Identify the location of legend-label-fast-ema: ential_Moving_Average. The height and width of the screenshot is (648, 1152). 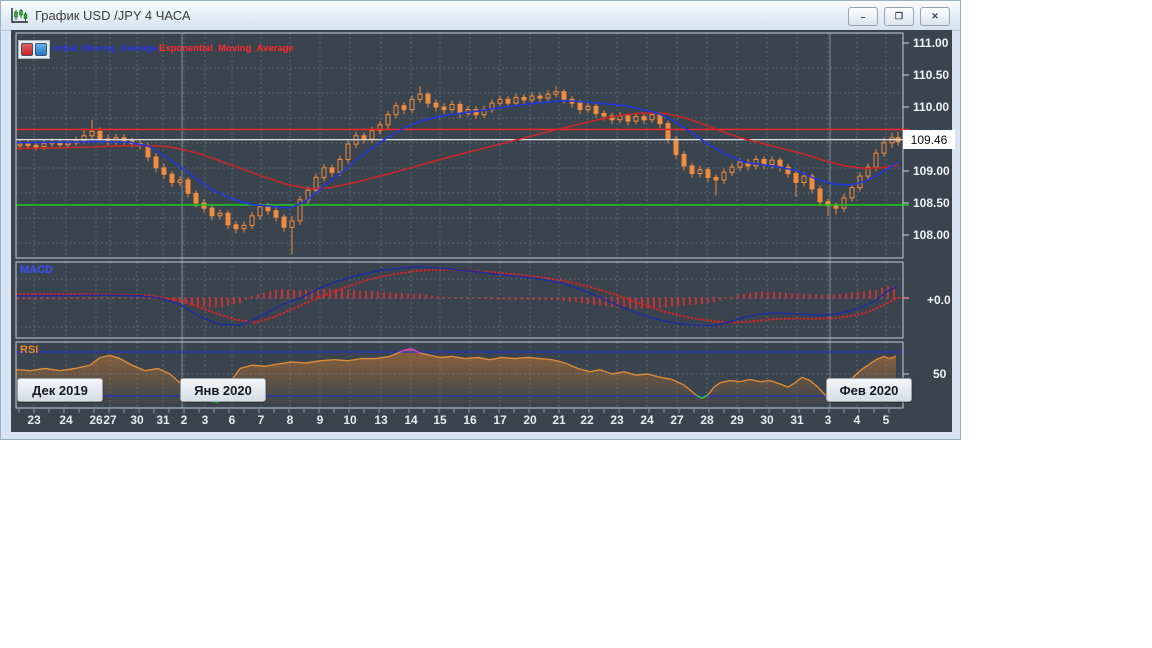
(105, 48).